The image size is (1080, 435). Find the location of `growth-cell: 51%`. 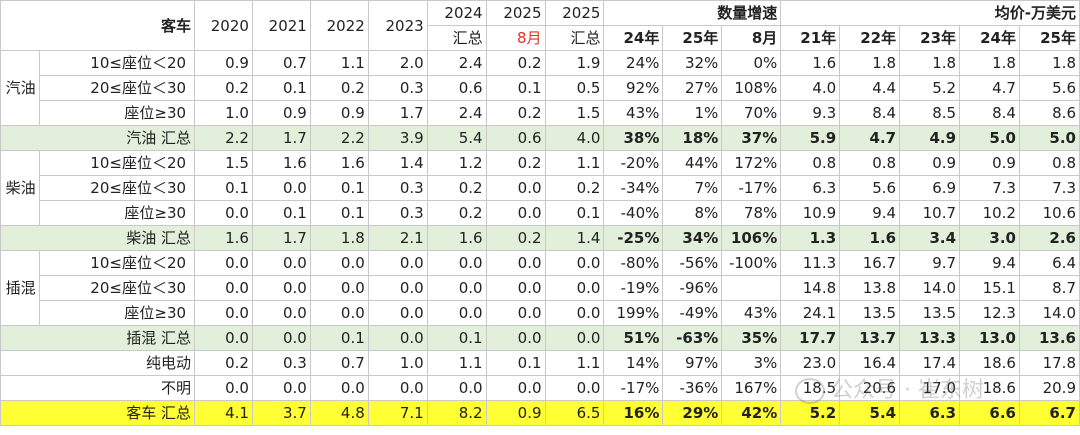

growth-cell: 51% is located at coordinates (633, 338).